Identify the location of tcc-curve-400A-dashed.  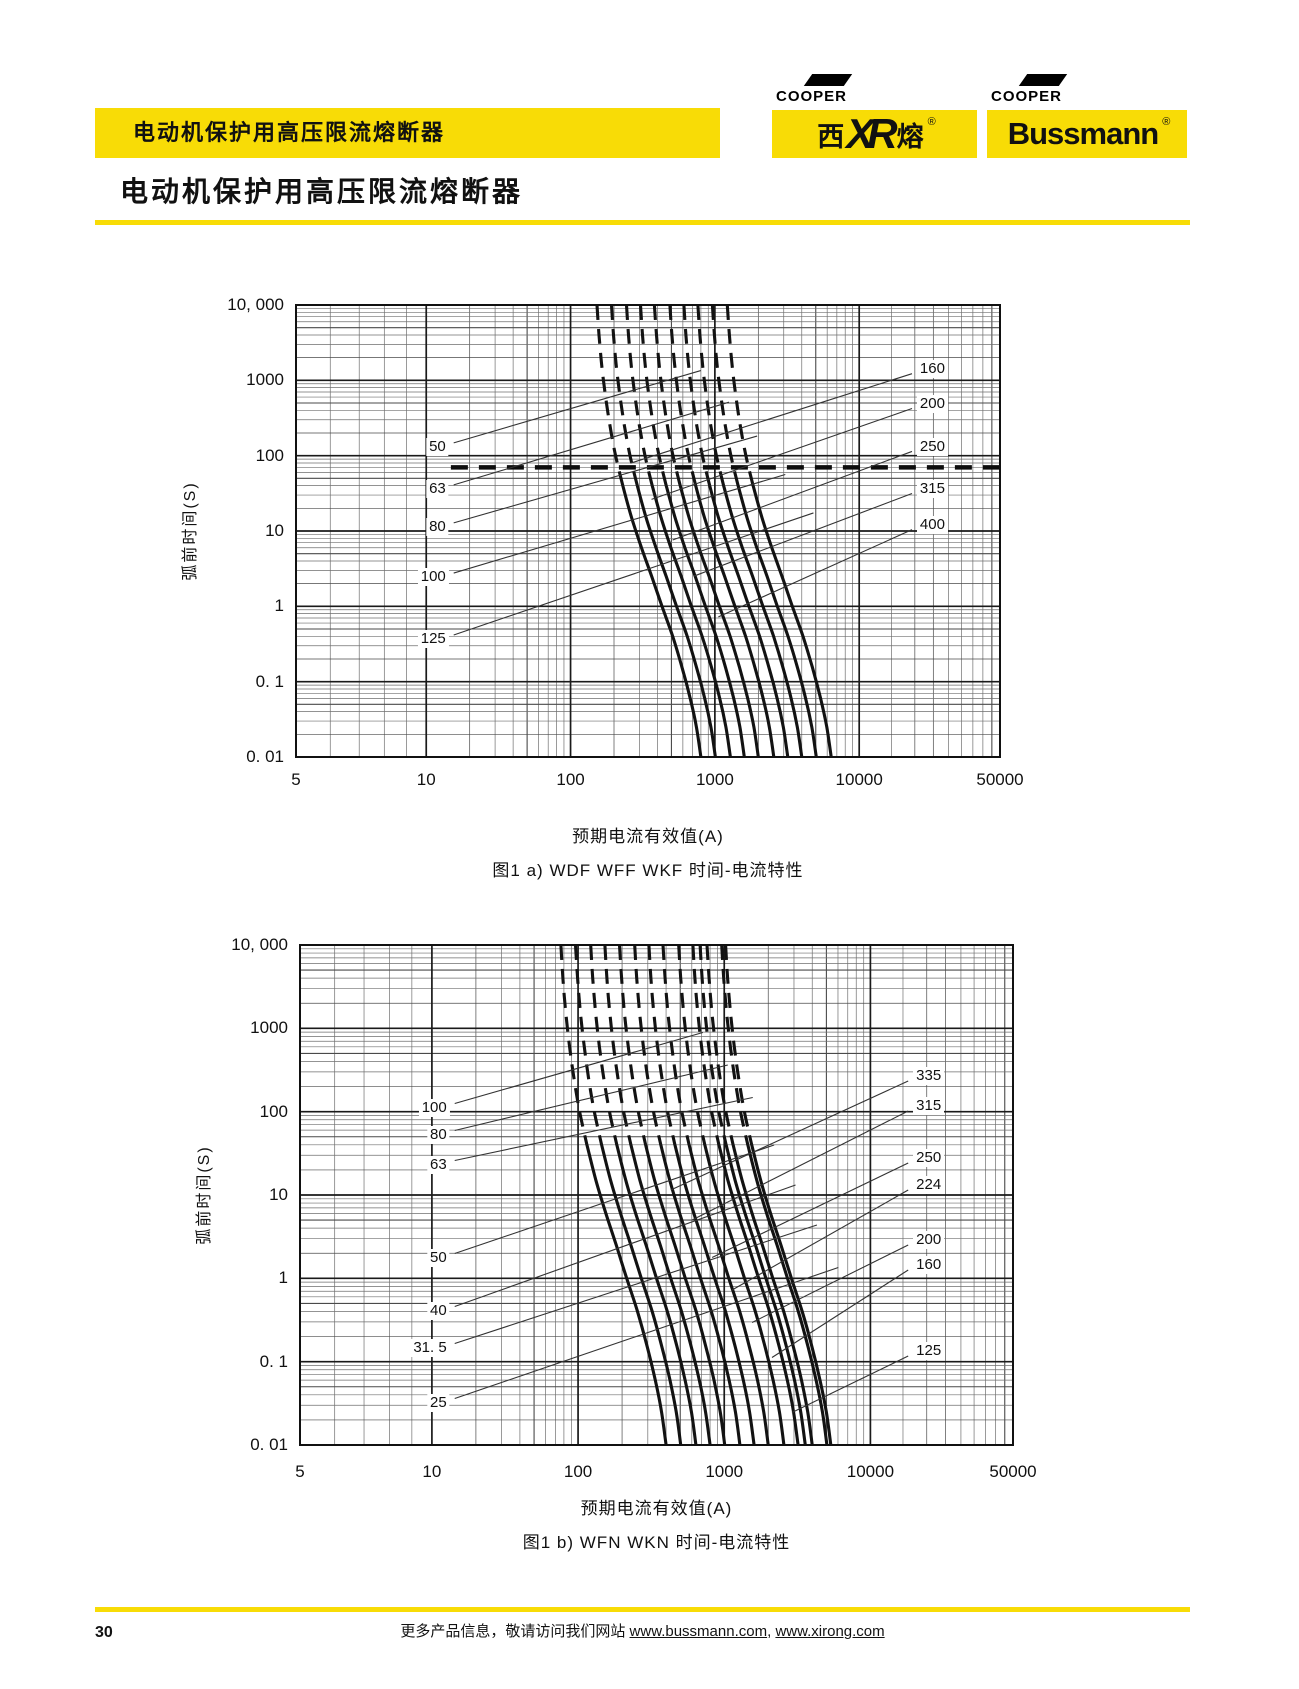
(740, 395).